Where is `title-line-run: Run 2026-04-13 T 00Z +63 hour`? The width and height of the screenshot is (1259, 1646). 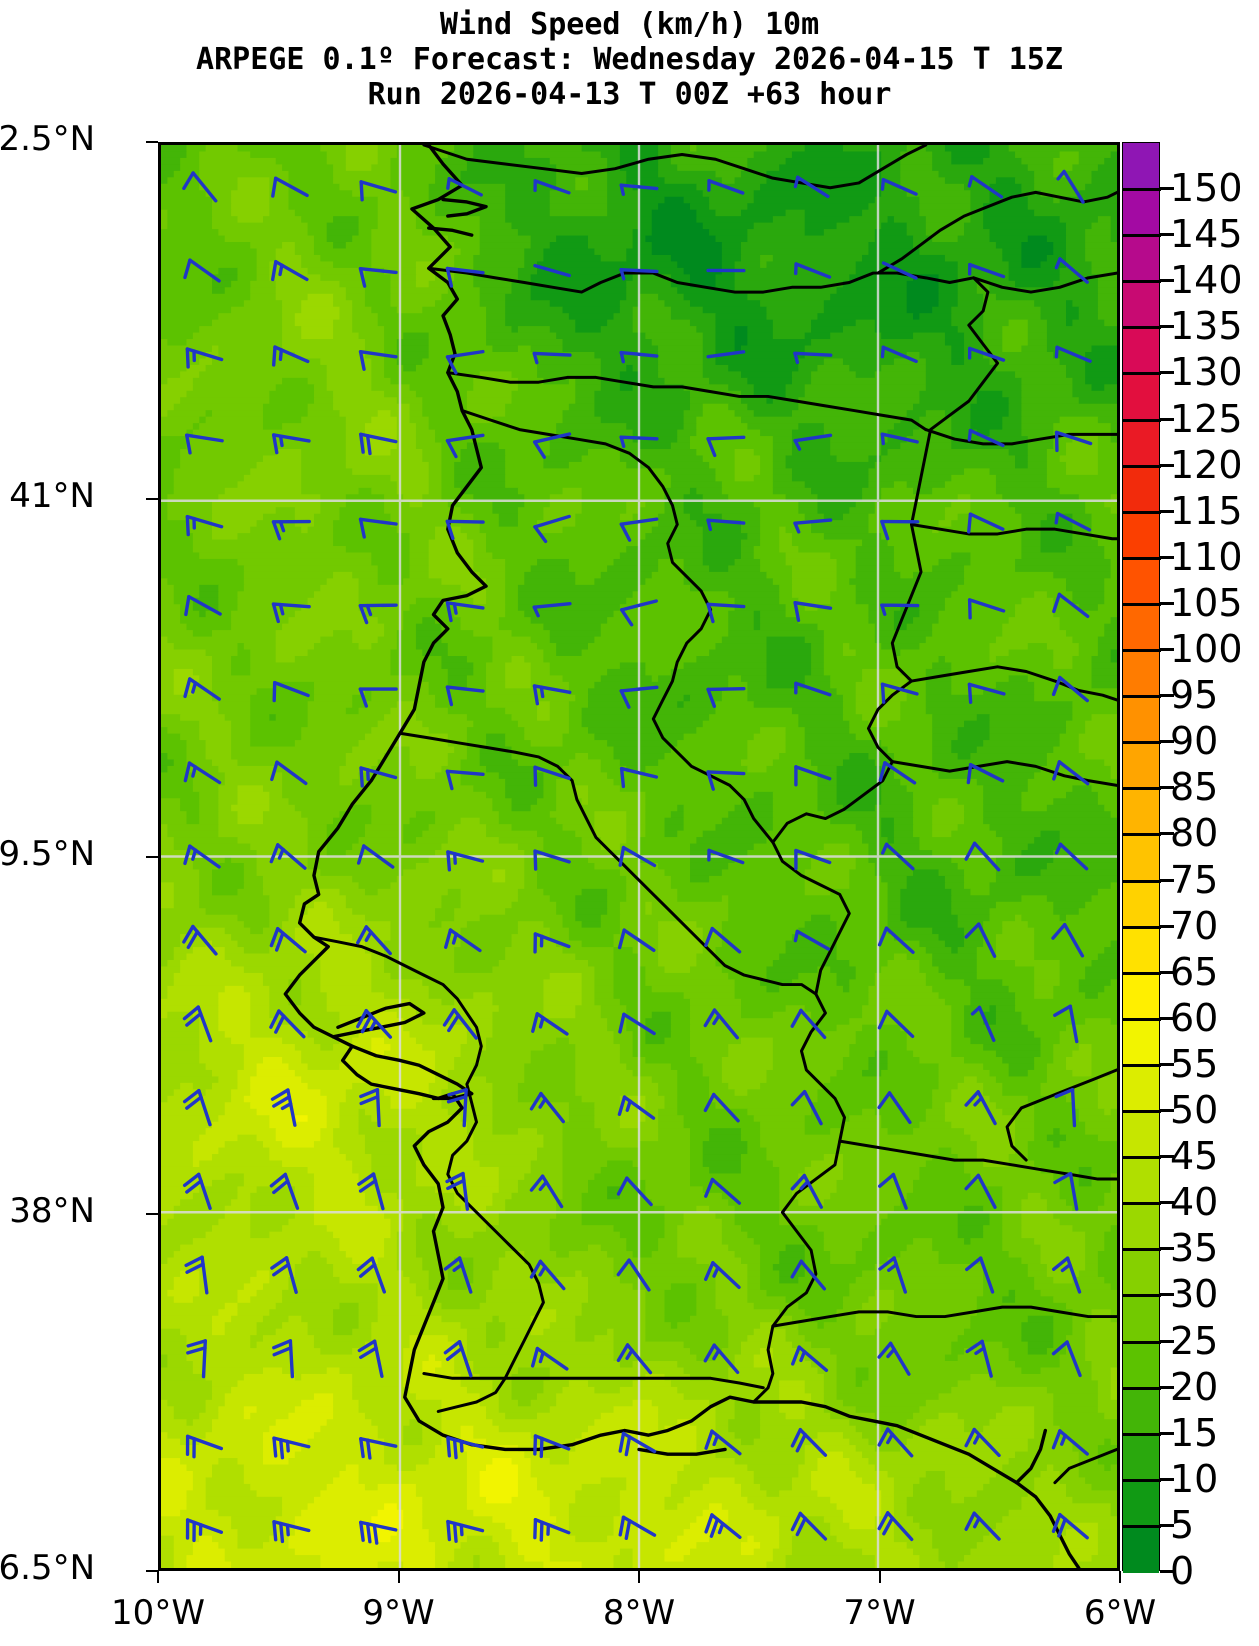 title-line-run: Run 2026-04-13 T 00Z +63 hour is located at coordinates (629, 94).